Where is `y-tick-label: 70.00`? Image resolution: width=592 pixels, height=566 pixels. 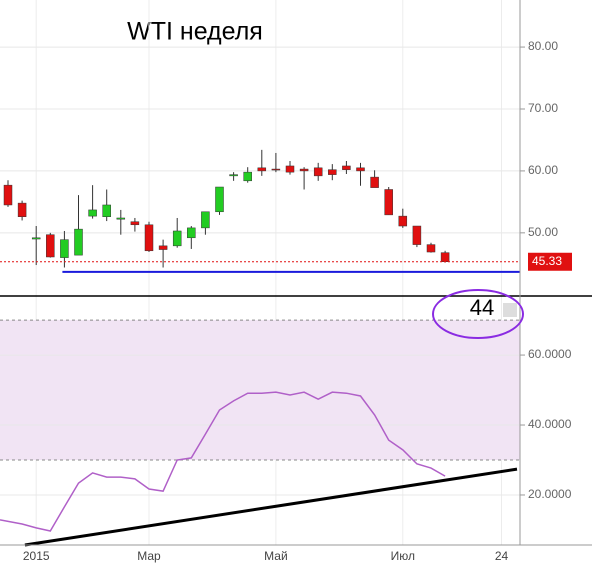 y-tick-label: 70.00 is located at coordinates (543, 108).